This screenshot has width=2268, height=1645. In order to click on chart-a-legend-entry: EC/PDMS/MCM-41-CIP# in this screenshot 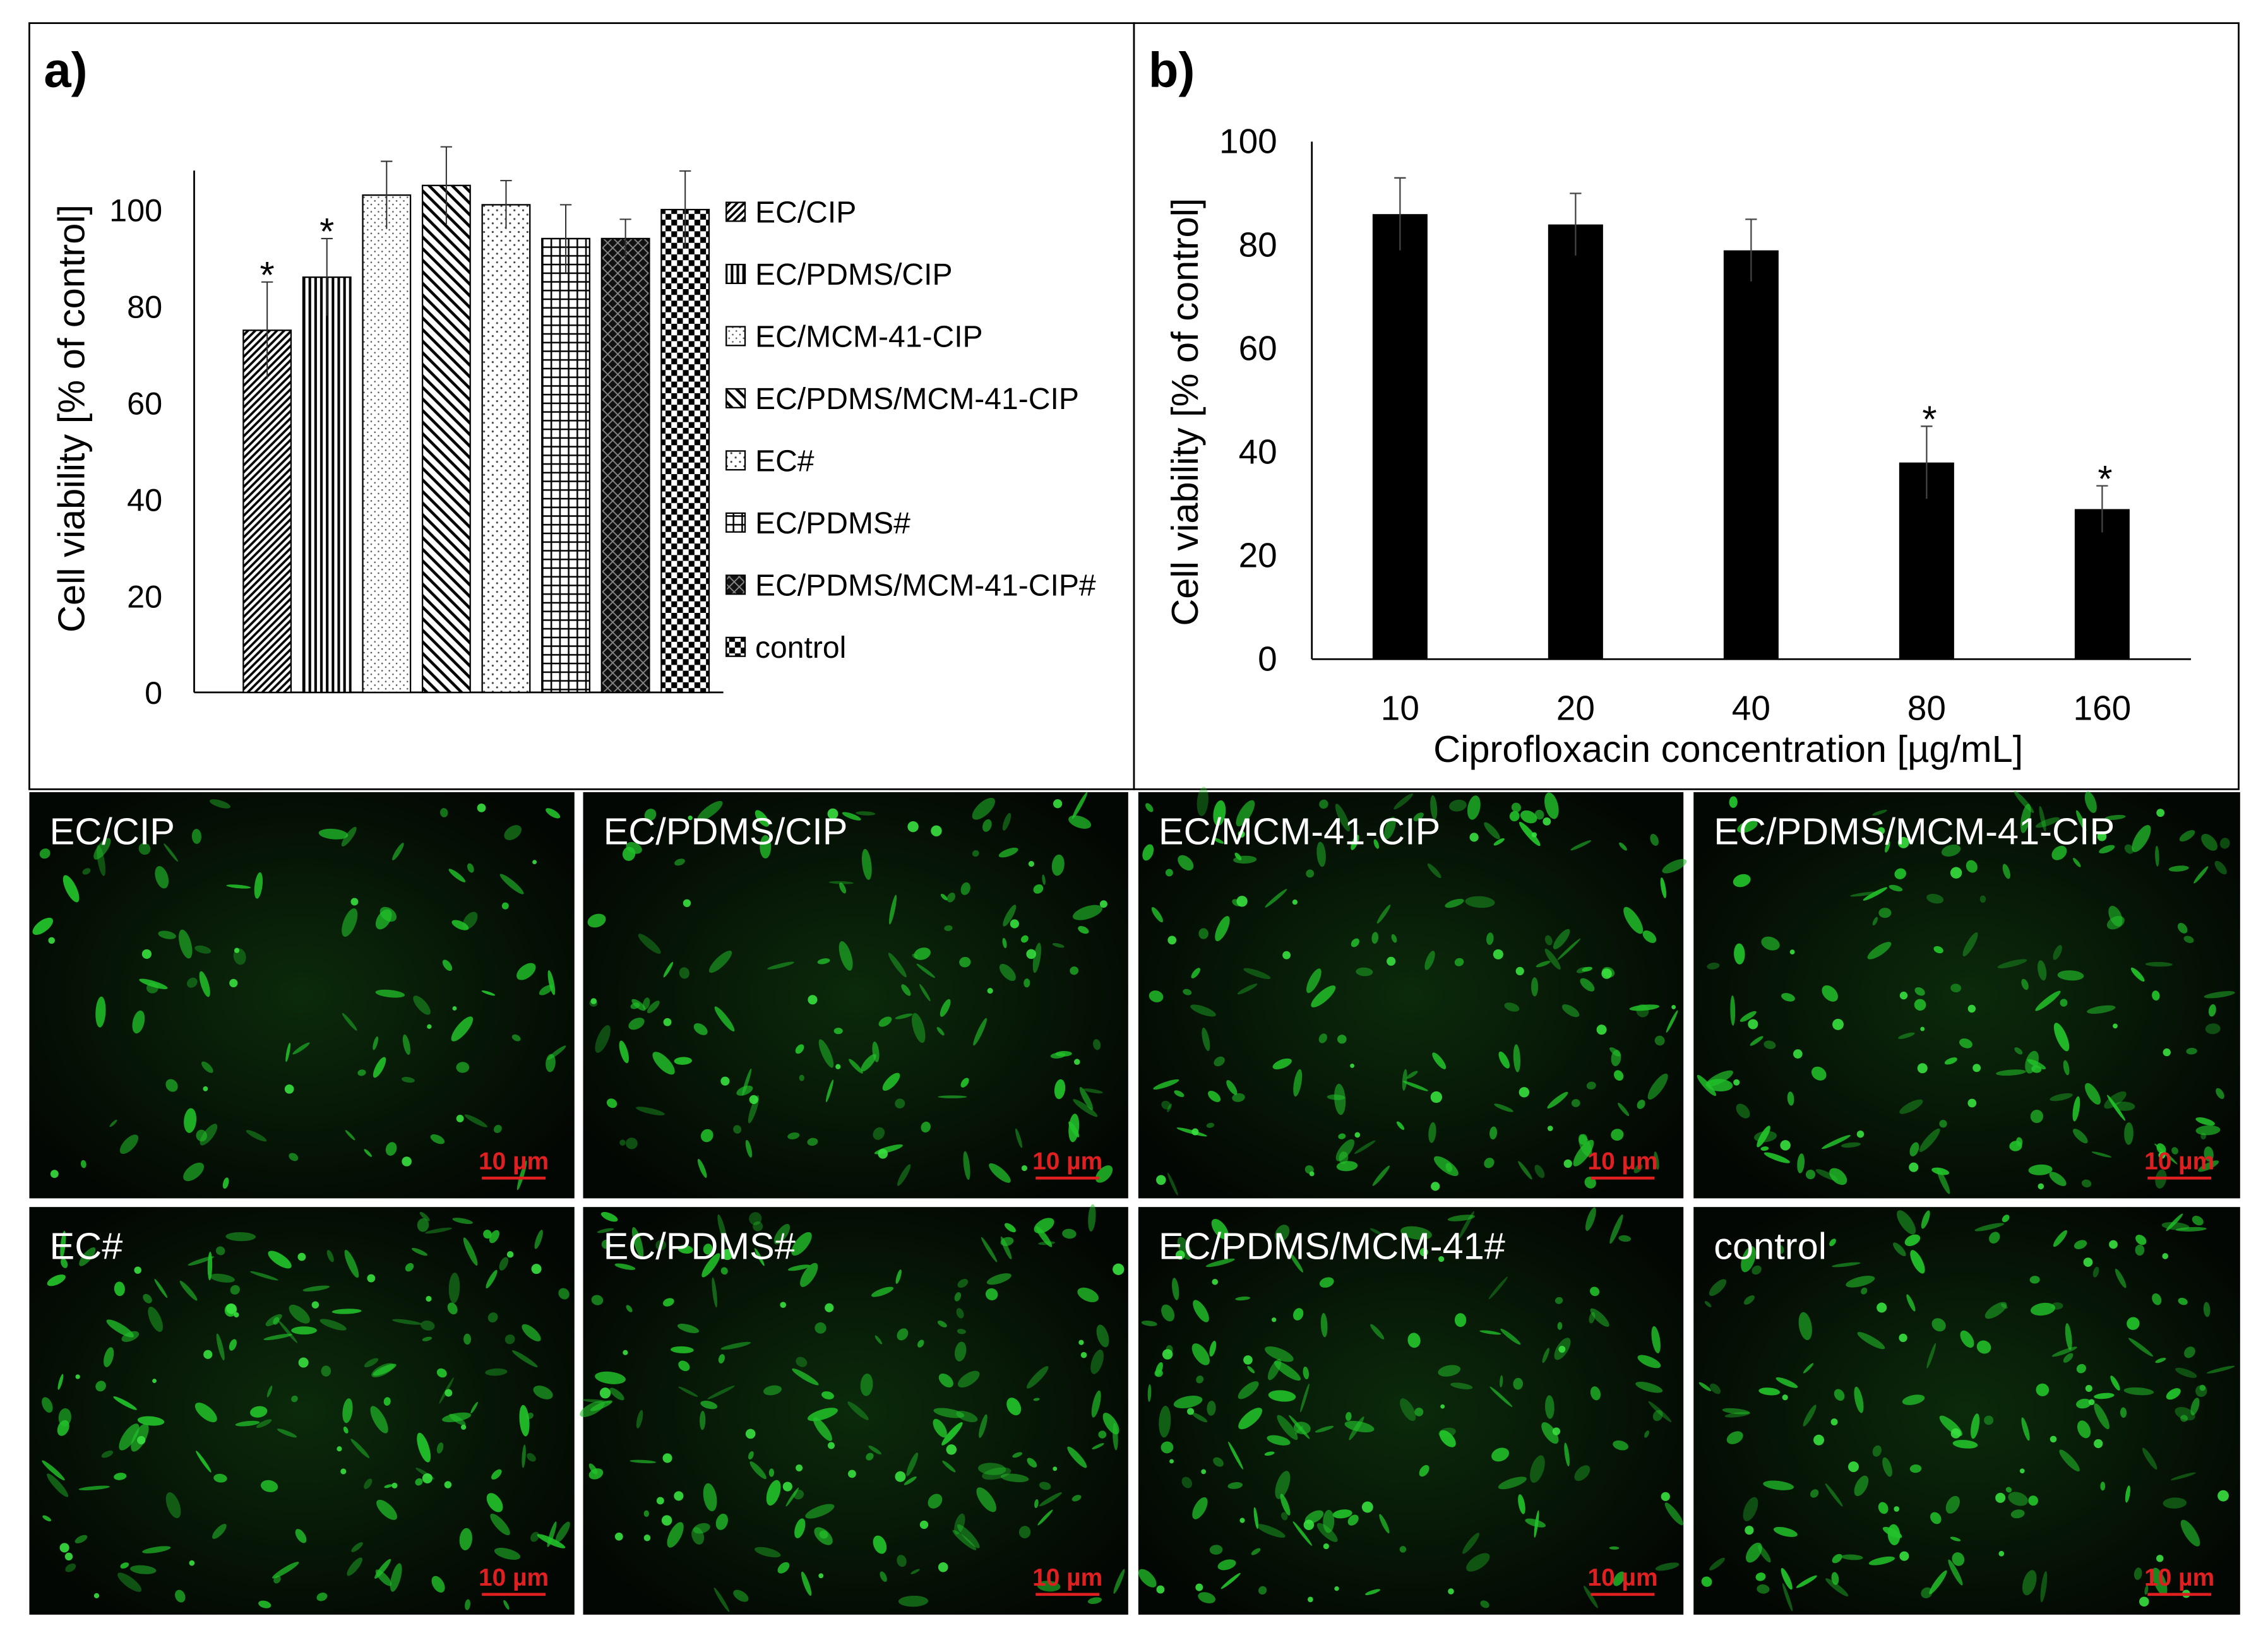, I will do `click(925, 585)`.